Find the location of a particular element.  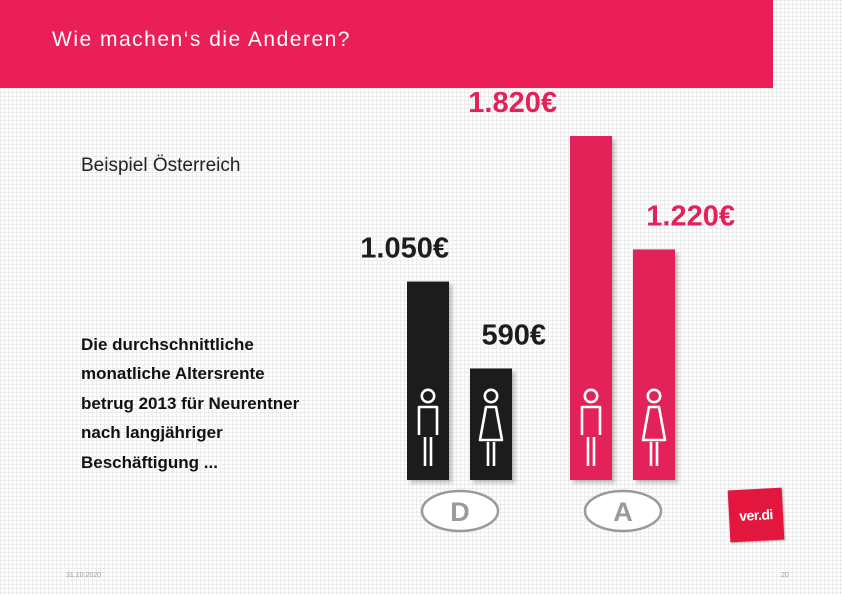

description-line: nach langjähriger is located at coordinates (152, 433).